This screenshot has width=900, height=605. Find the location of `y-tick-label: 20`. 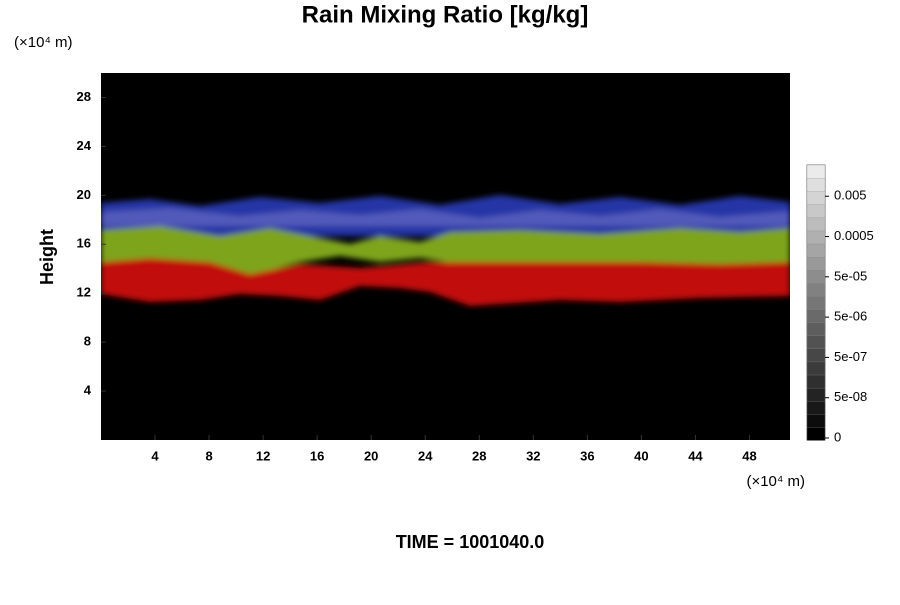

y-tick-label: 20 is located at coordinates (84, 194).